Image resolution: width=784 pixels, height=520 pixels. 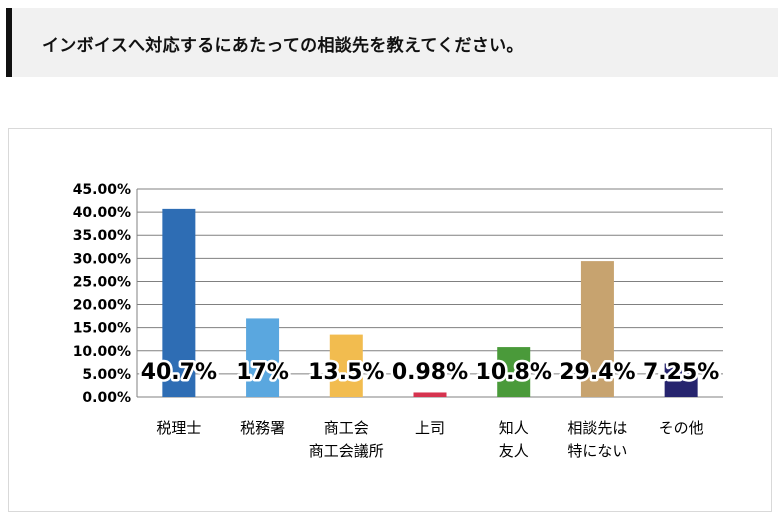 What do you see at coordinates (597, 428) in the screenshot?
I see `category-label: 相談先は` at bounding box center [597, 428].